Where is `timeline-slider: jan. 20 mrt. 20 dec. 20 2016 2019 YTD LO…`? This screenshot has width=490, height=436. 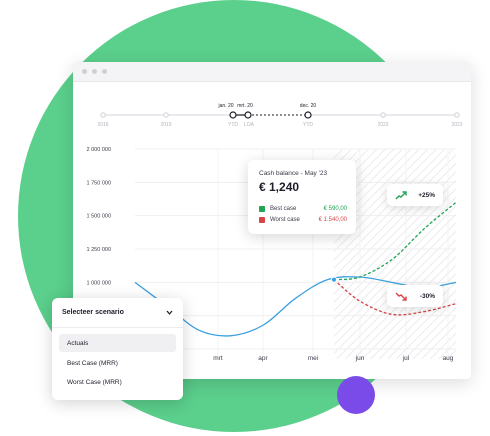
timeline-slider: jan. 20 mrt. 20 dec. 20 2016 2019 YTD LO… is located at coordinates (272, 107).